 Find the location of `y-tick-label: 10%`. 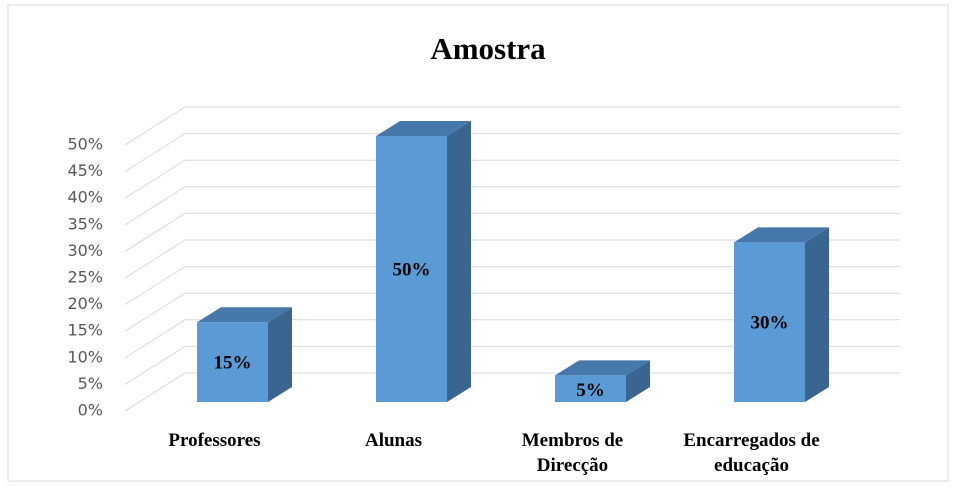

y-tick-label: 10% is located at coordinates (85, 356).